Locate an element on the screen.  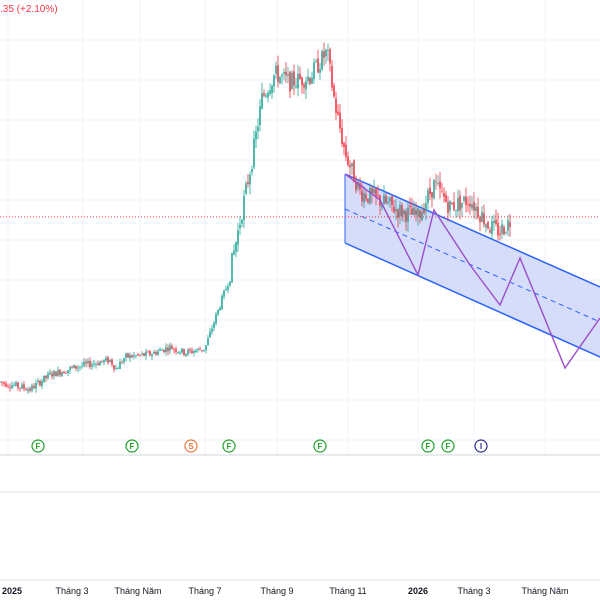
event-marker-s: S is located at coordinates (191, 446).